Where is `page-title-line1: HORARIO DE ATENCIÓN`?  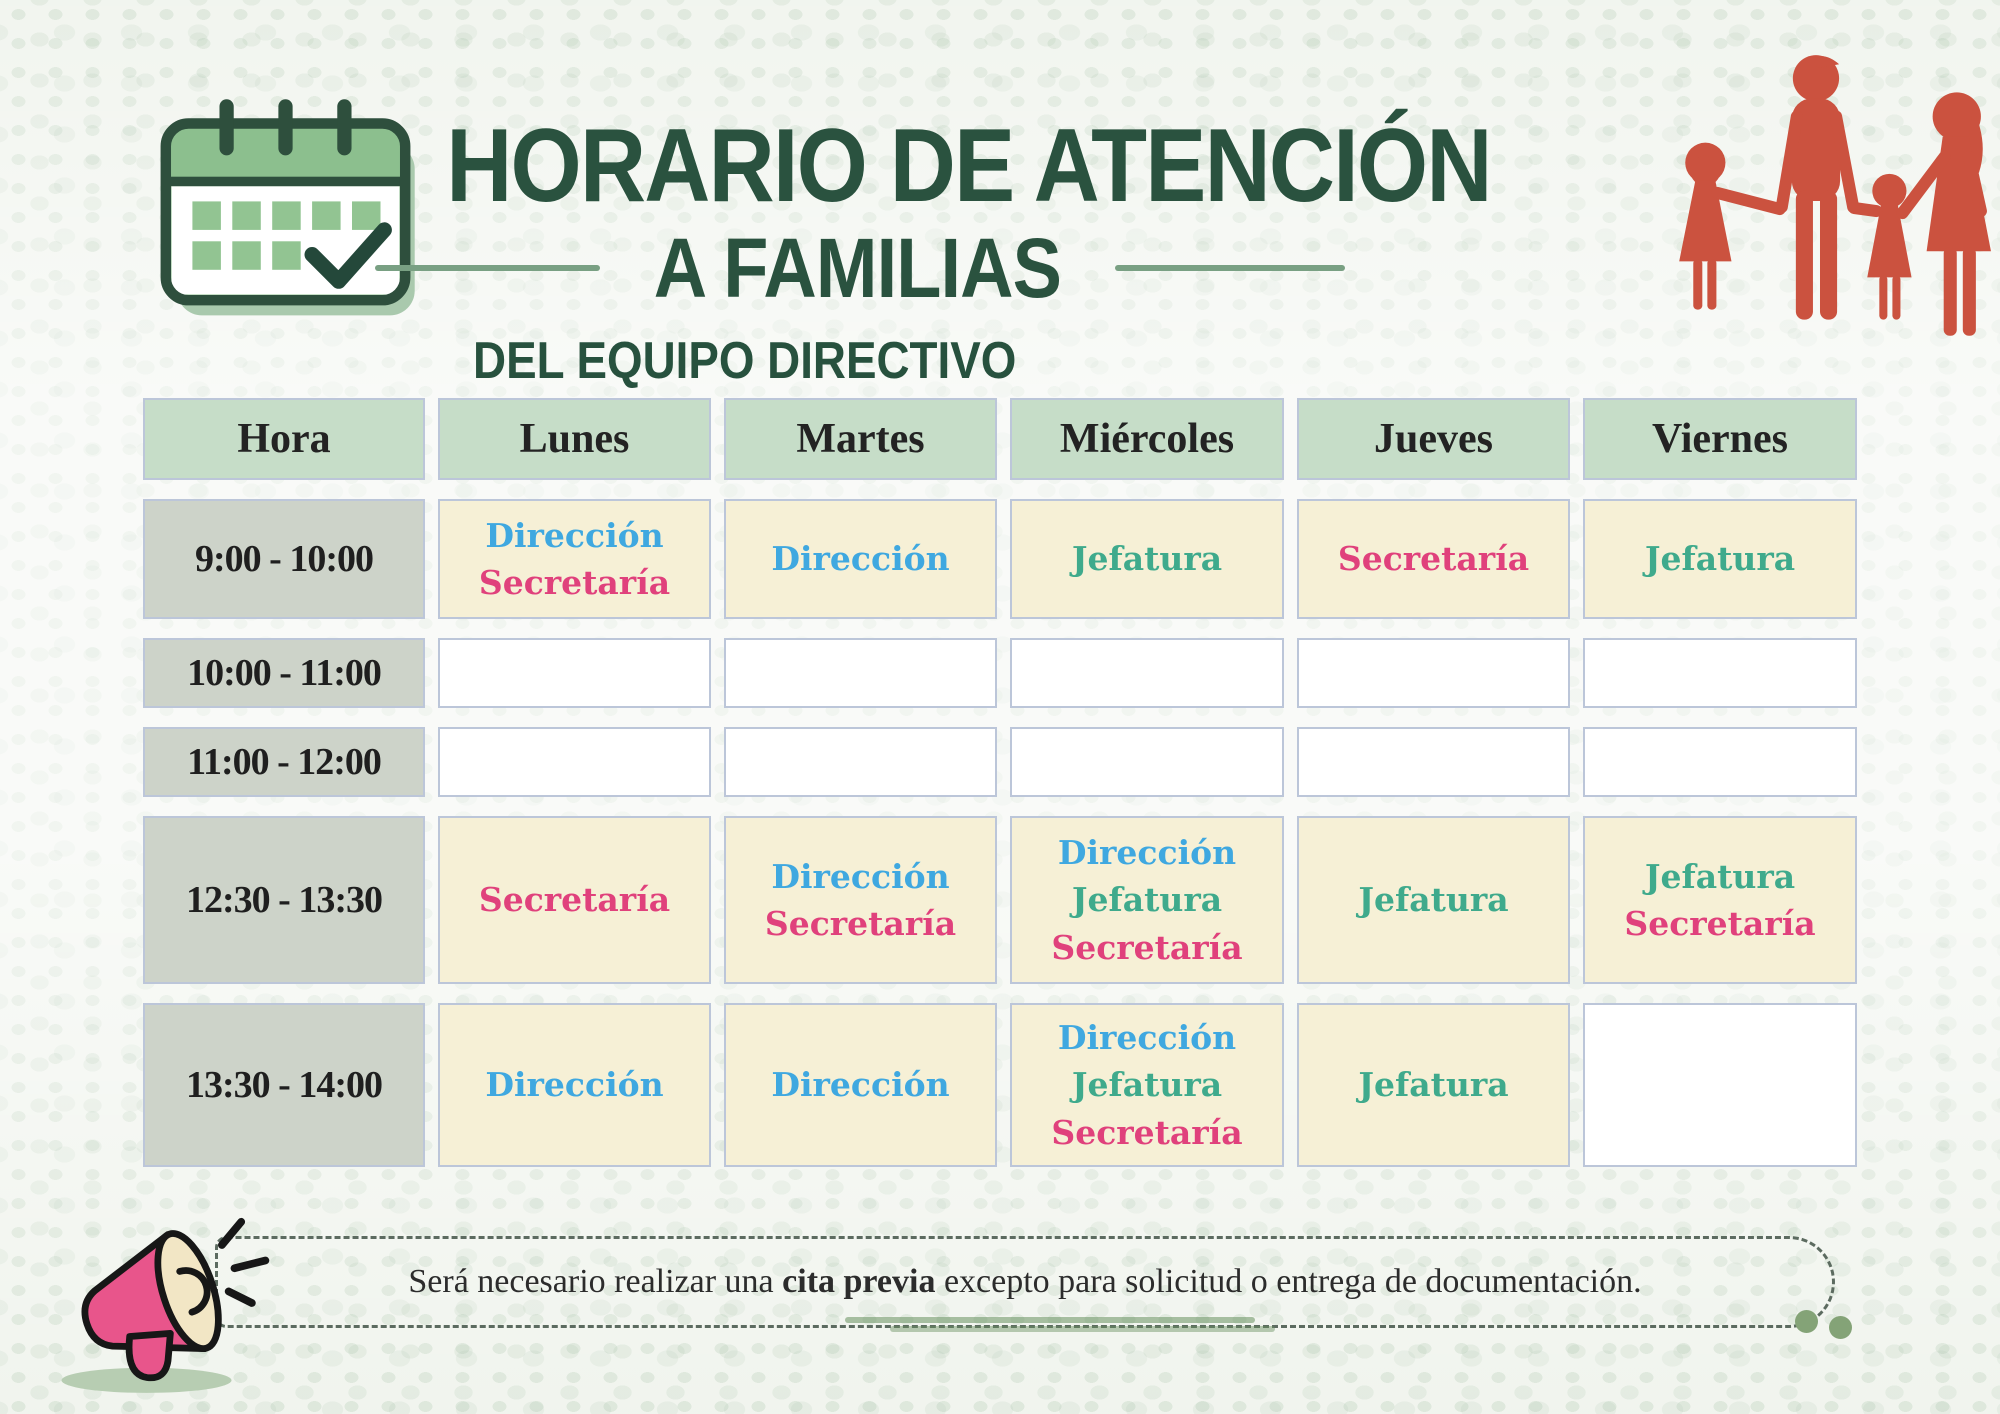 page-title-line1: HORARIO DE ATENCIÓN is located at coordinates (969, 166).